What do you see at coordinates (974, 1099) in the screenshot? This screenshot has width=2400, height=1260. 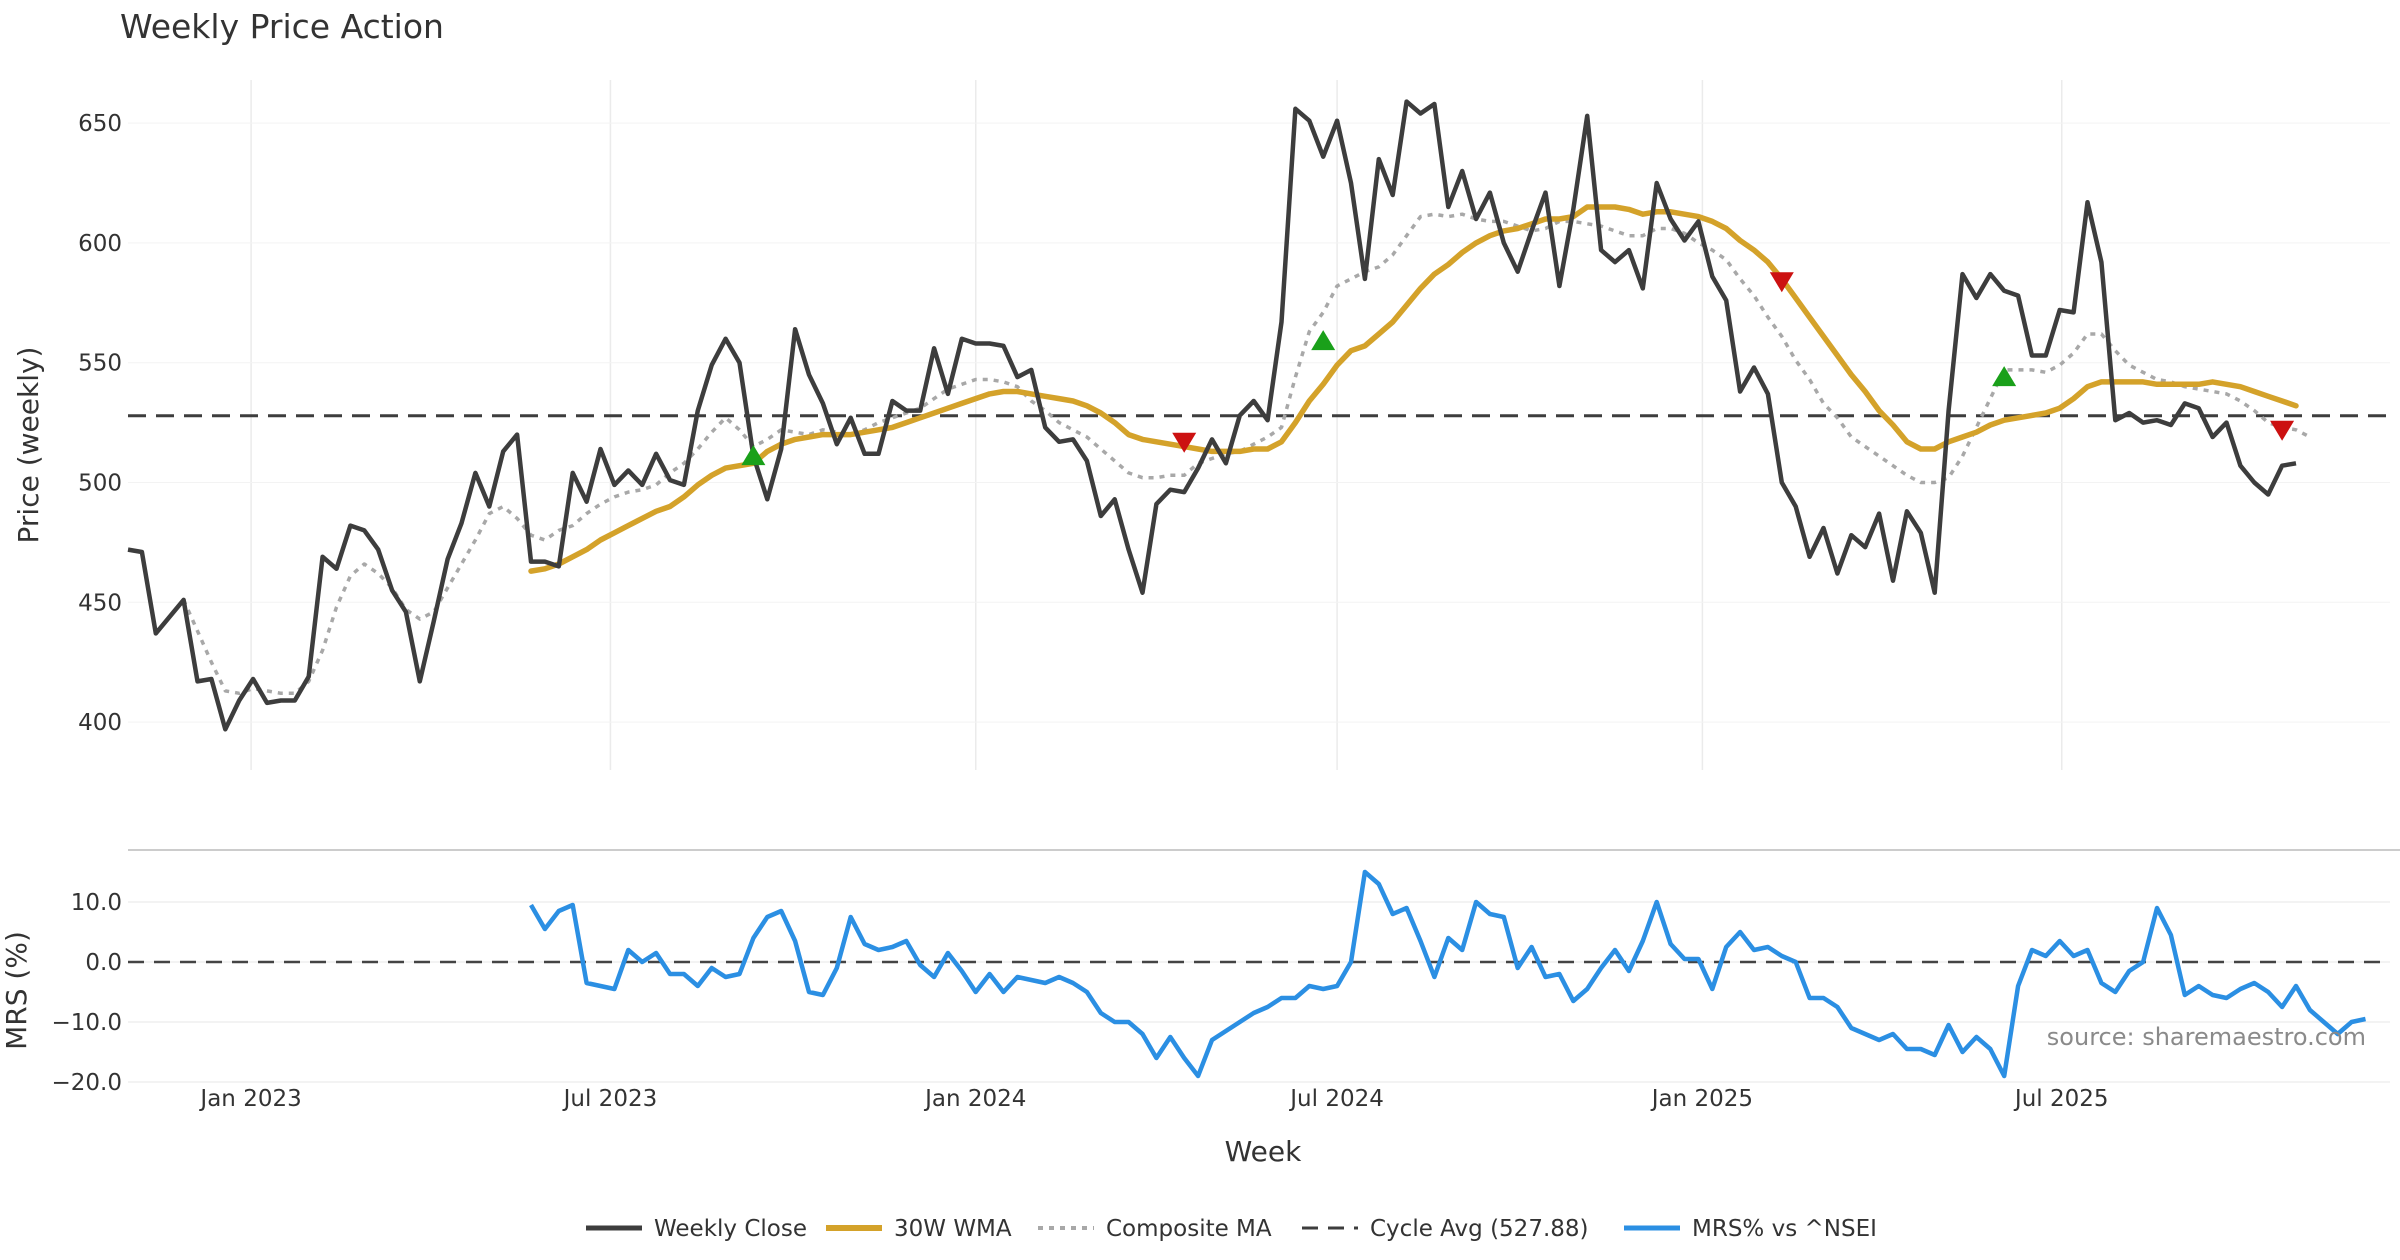 I see `x-tick-label: Jan 2024` at bounding box center [974, 1099].